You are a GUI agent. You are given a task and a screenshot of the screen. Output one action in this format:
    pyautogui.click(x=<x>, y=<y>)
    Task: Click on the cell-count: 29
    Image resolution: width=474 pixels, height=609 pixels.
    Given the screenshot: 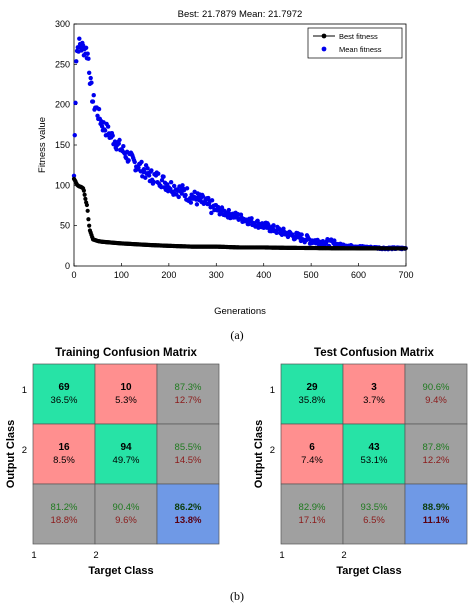 What is the action you would take?
    pyautogui.click(x=312, y=387)
    